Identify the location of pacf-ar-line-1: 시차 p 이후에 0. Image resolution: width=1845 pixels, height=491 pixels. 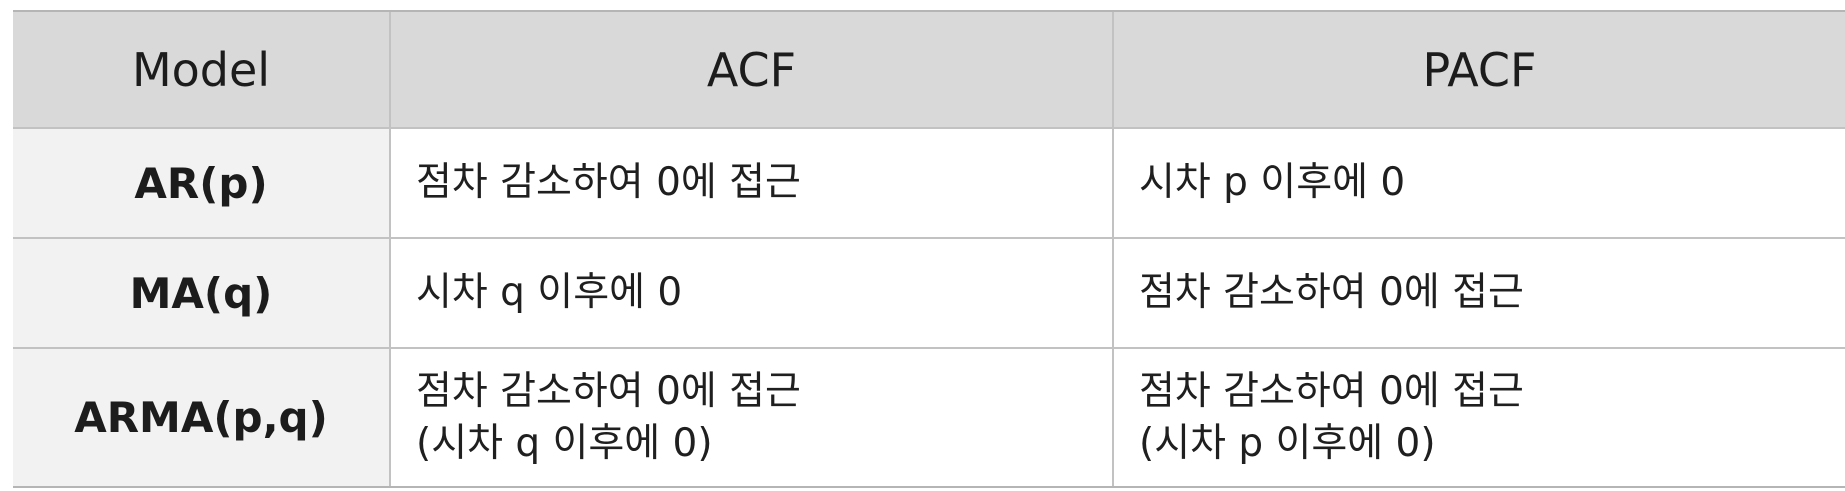
(1272, 182).